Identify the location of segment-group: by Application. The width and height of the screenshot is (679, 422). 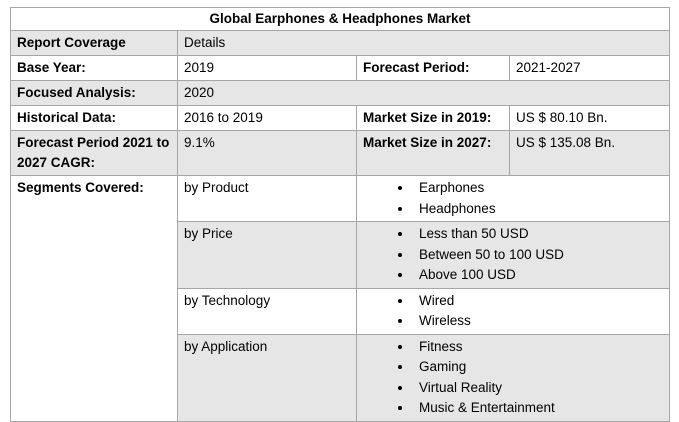
(267, 377).